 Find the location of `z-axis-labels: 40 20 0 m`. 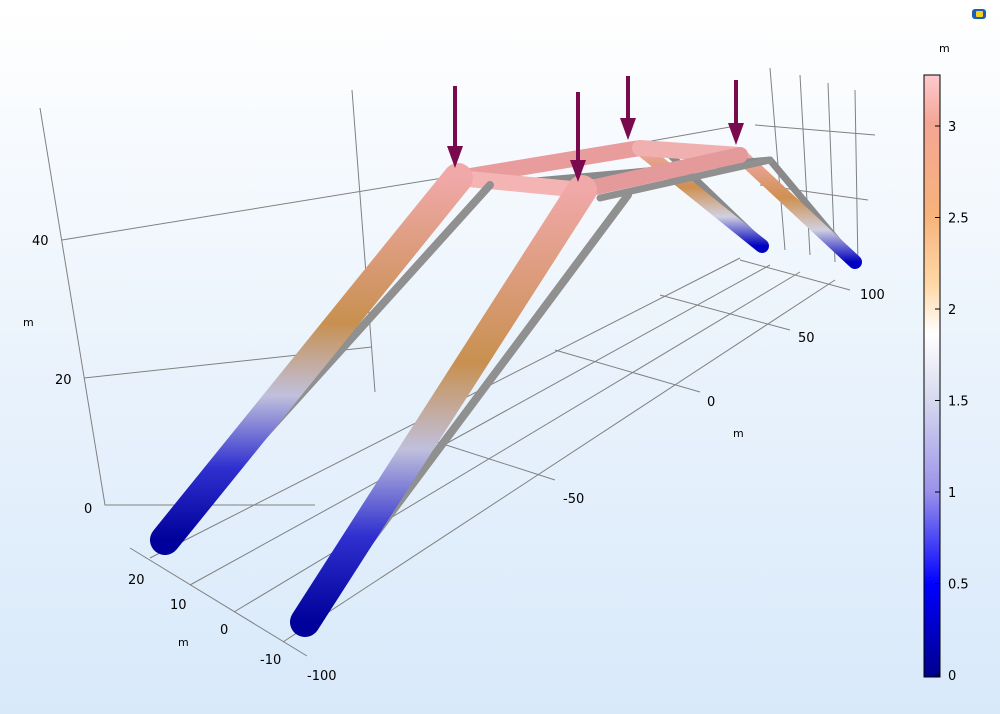

z-axis-labels: 40 20 0 m is located at coordinates (57, 375).